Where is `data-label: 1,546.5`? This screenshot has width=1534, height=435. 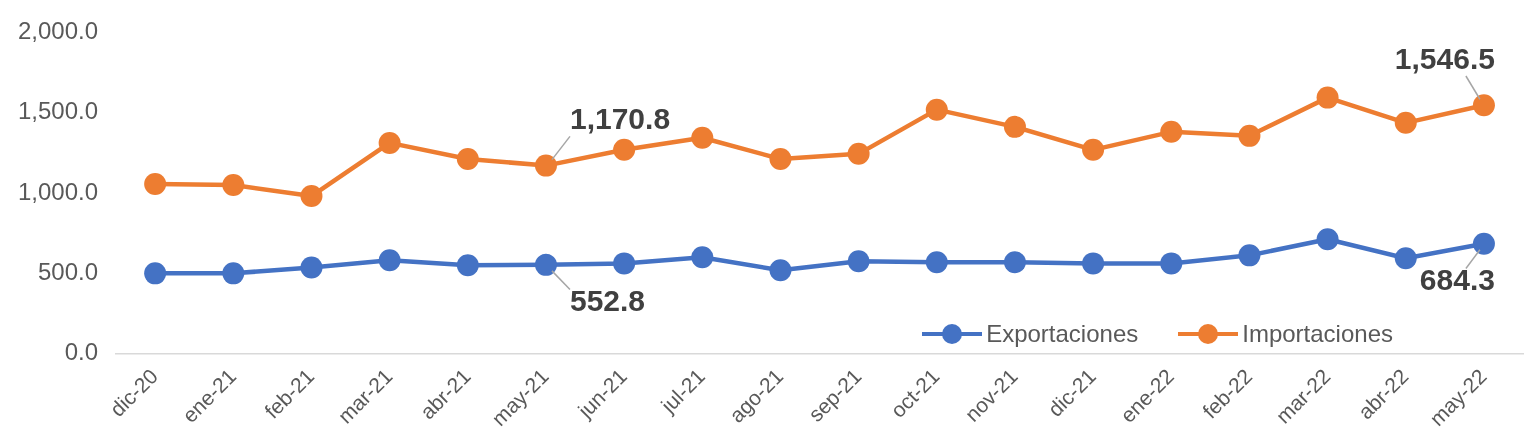
data-label: 1,546.5 is located at coordinates (1444, 58).